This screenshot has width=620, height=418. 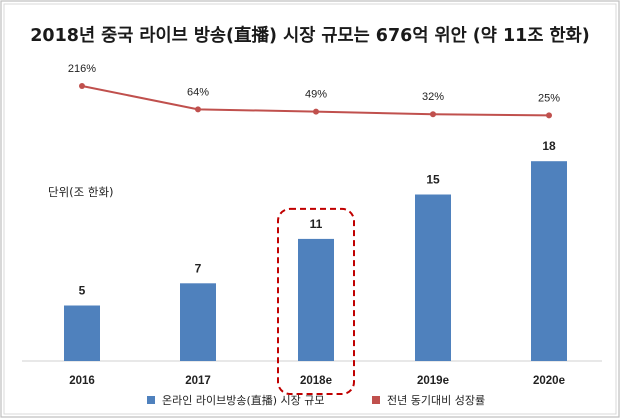 I want to click on growth-point-2020e, so click(x=549, y=115).